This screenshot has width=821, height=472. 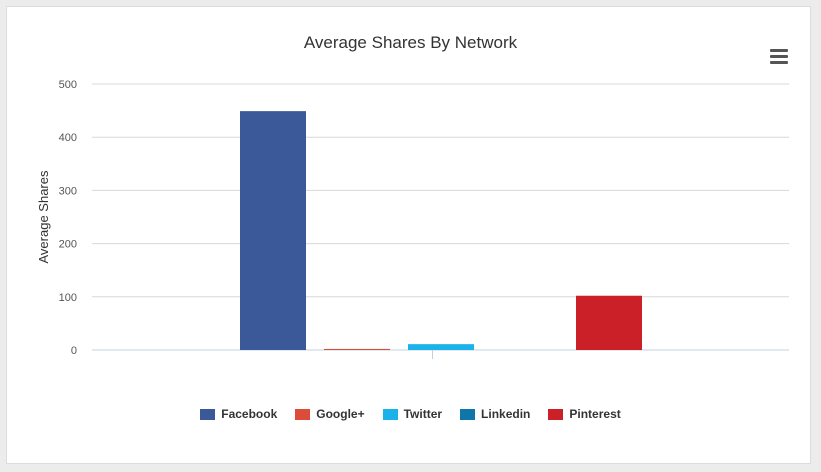 I want to click on y-tick-label: 200, so click(x=68, y=245).